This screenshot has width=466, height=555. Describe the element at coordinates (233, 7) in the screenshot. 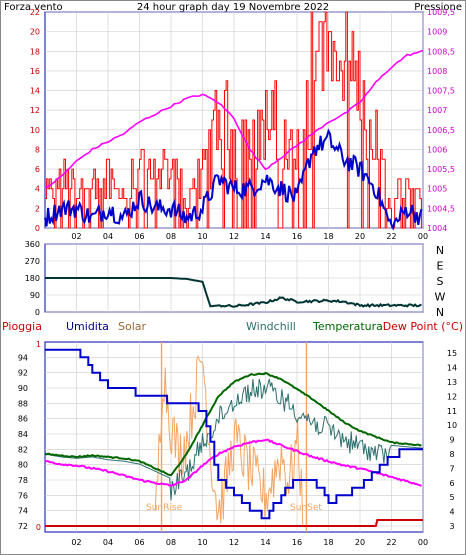

I see `graph-date-title: 24 hour graph day 19 Novembre 2022` at that location.